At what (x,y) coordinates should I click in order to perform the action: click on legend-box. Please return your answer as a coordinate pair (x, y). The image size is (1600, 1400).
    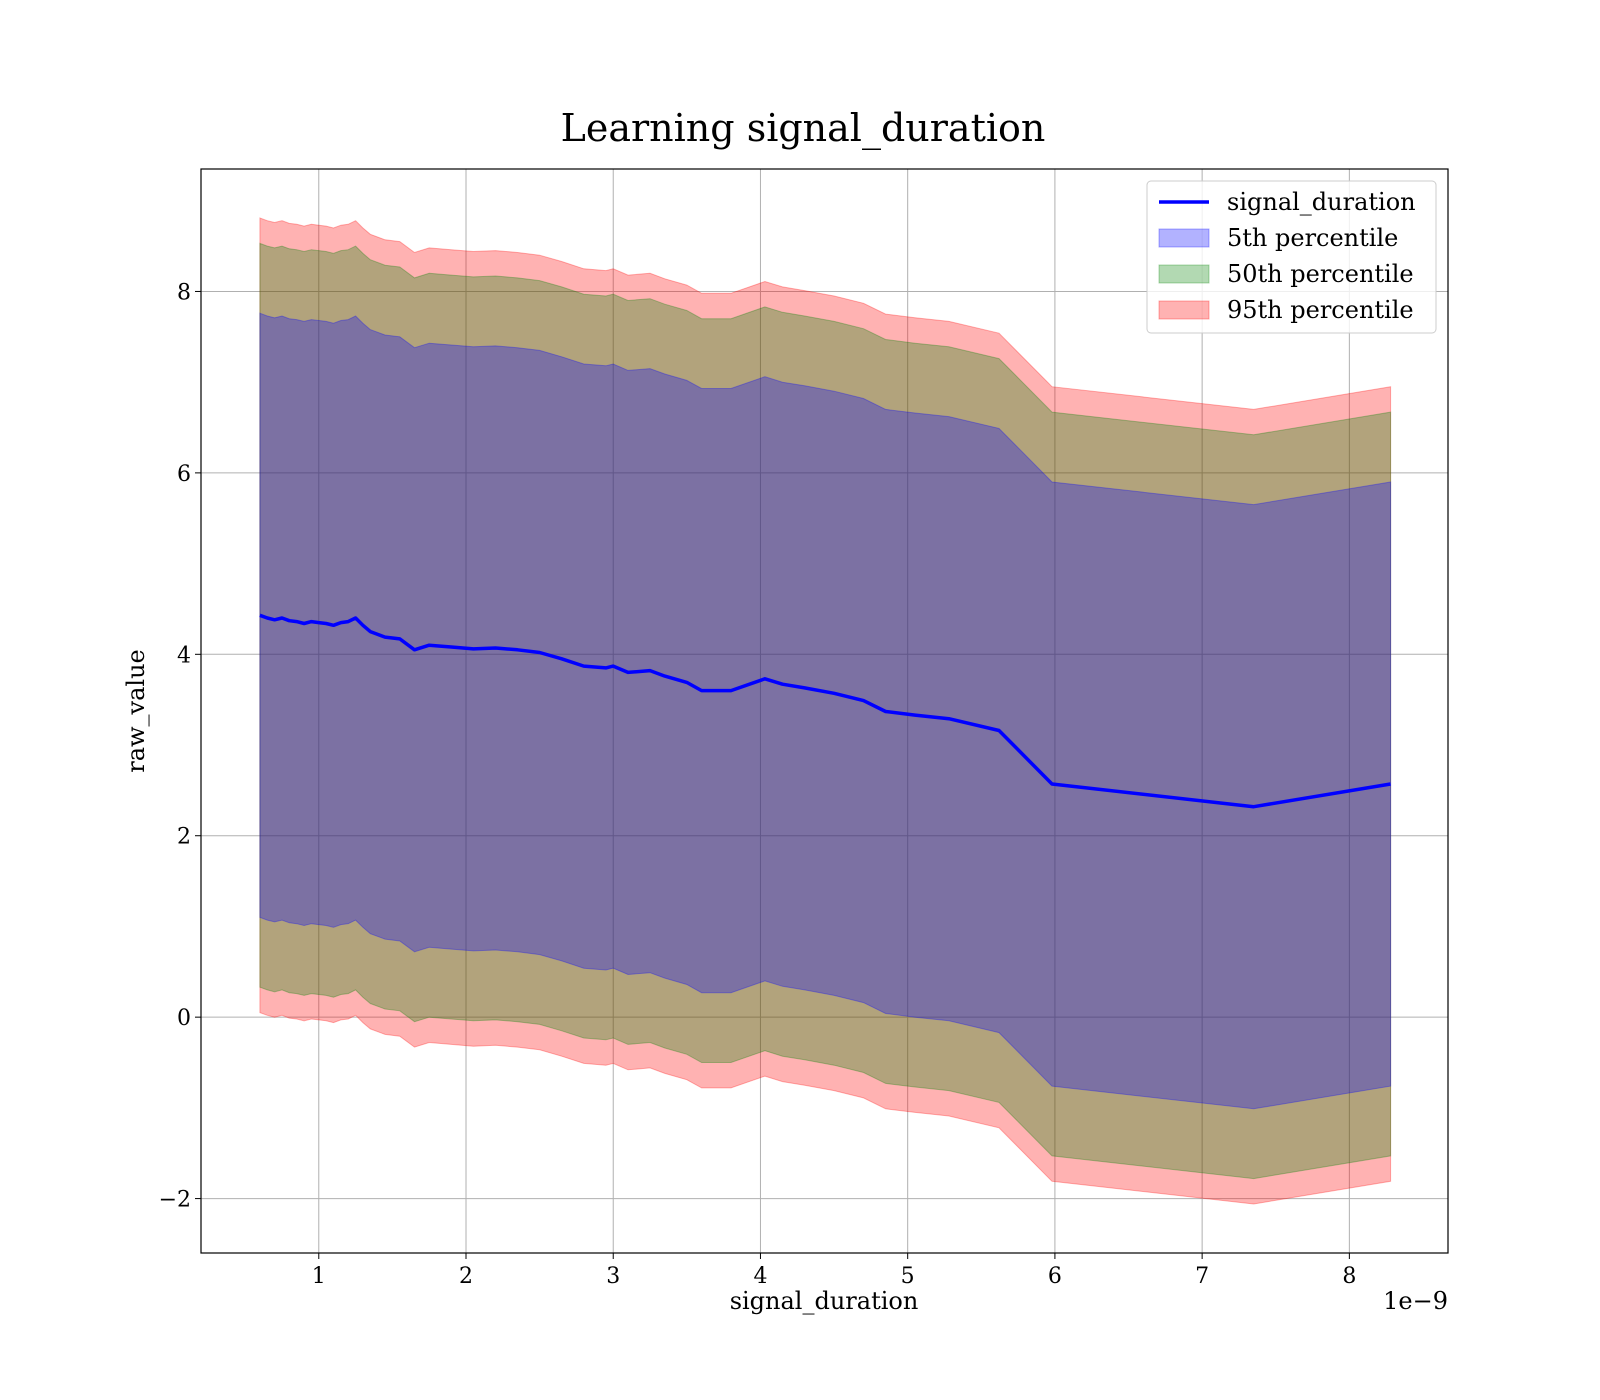
    Looking at the image, I should click on (1291, 257).